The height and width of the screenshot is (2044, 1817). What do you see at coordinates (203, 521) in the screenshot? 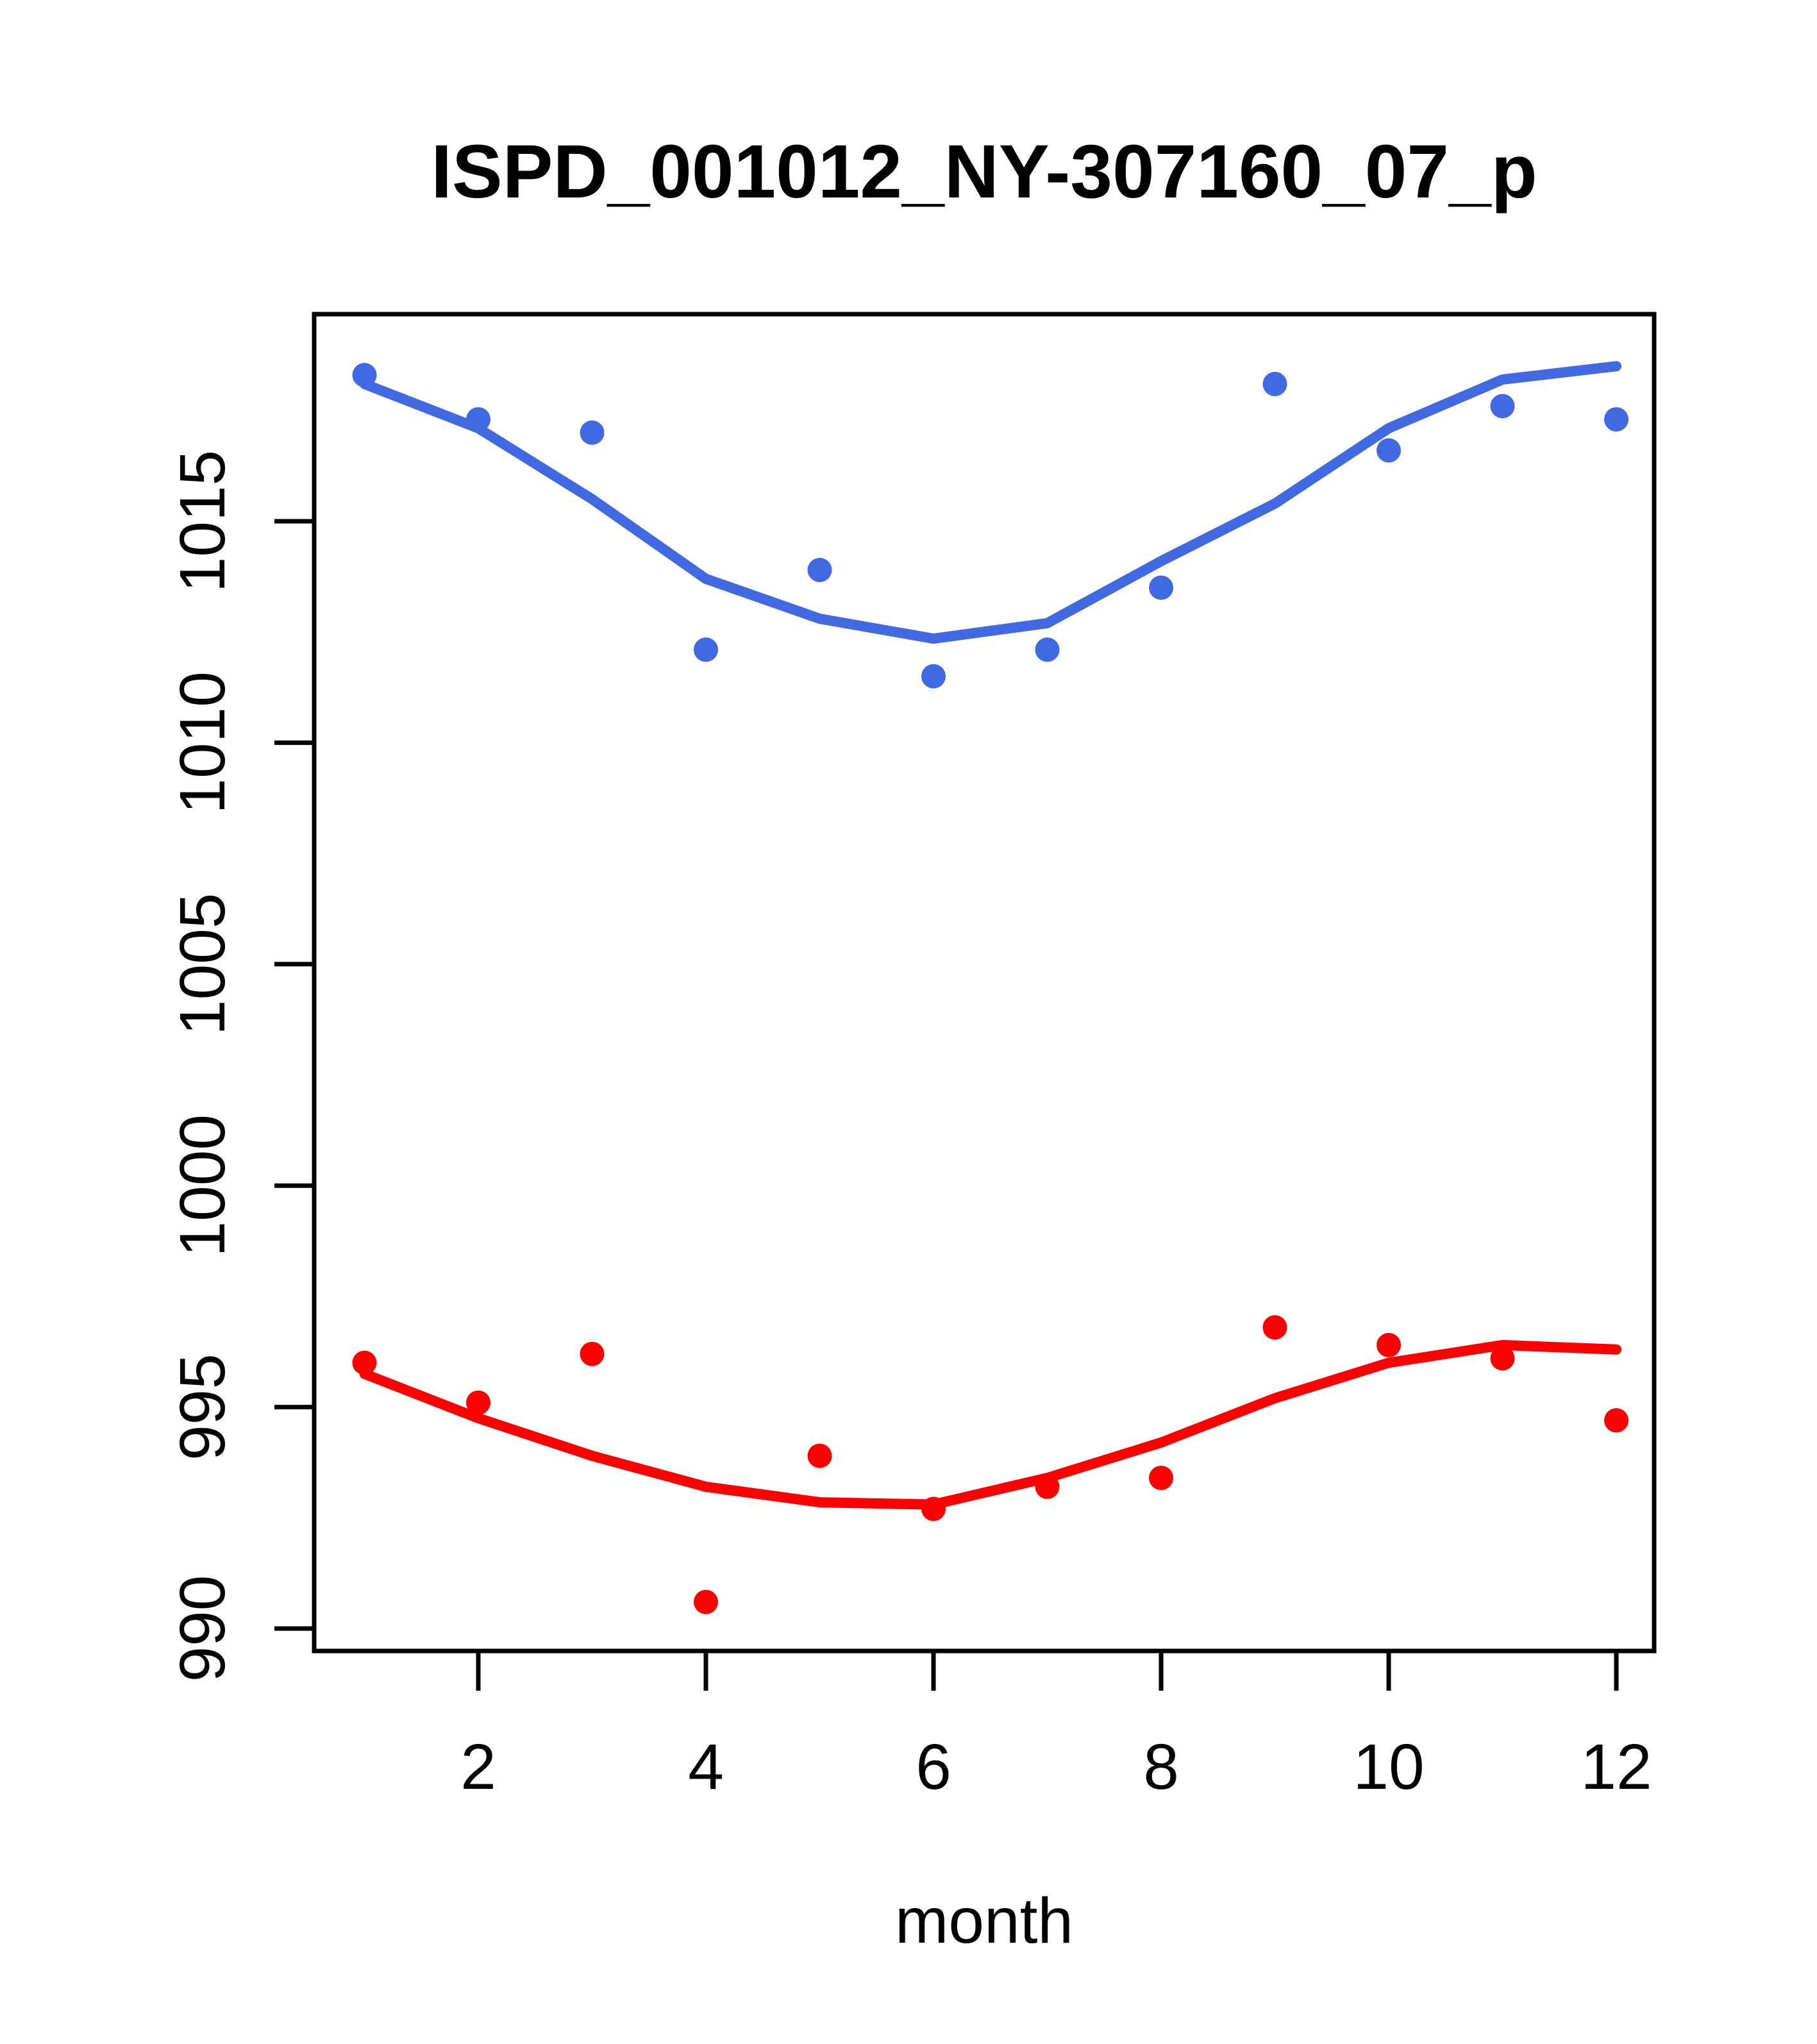
I see `y-tick-label: 1015` at bounding box center [203, 521].